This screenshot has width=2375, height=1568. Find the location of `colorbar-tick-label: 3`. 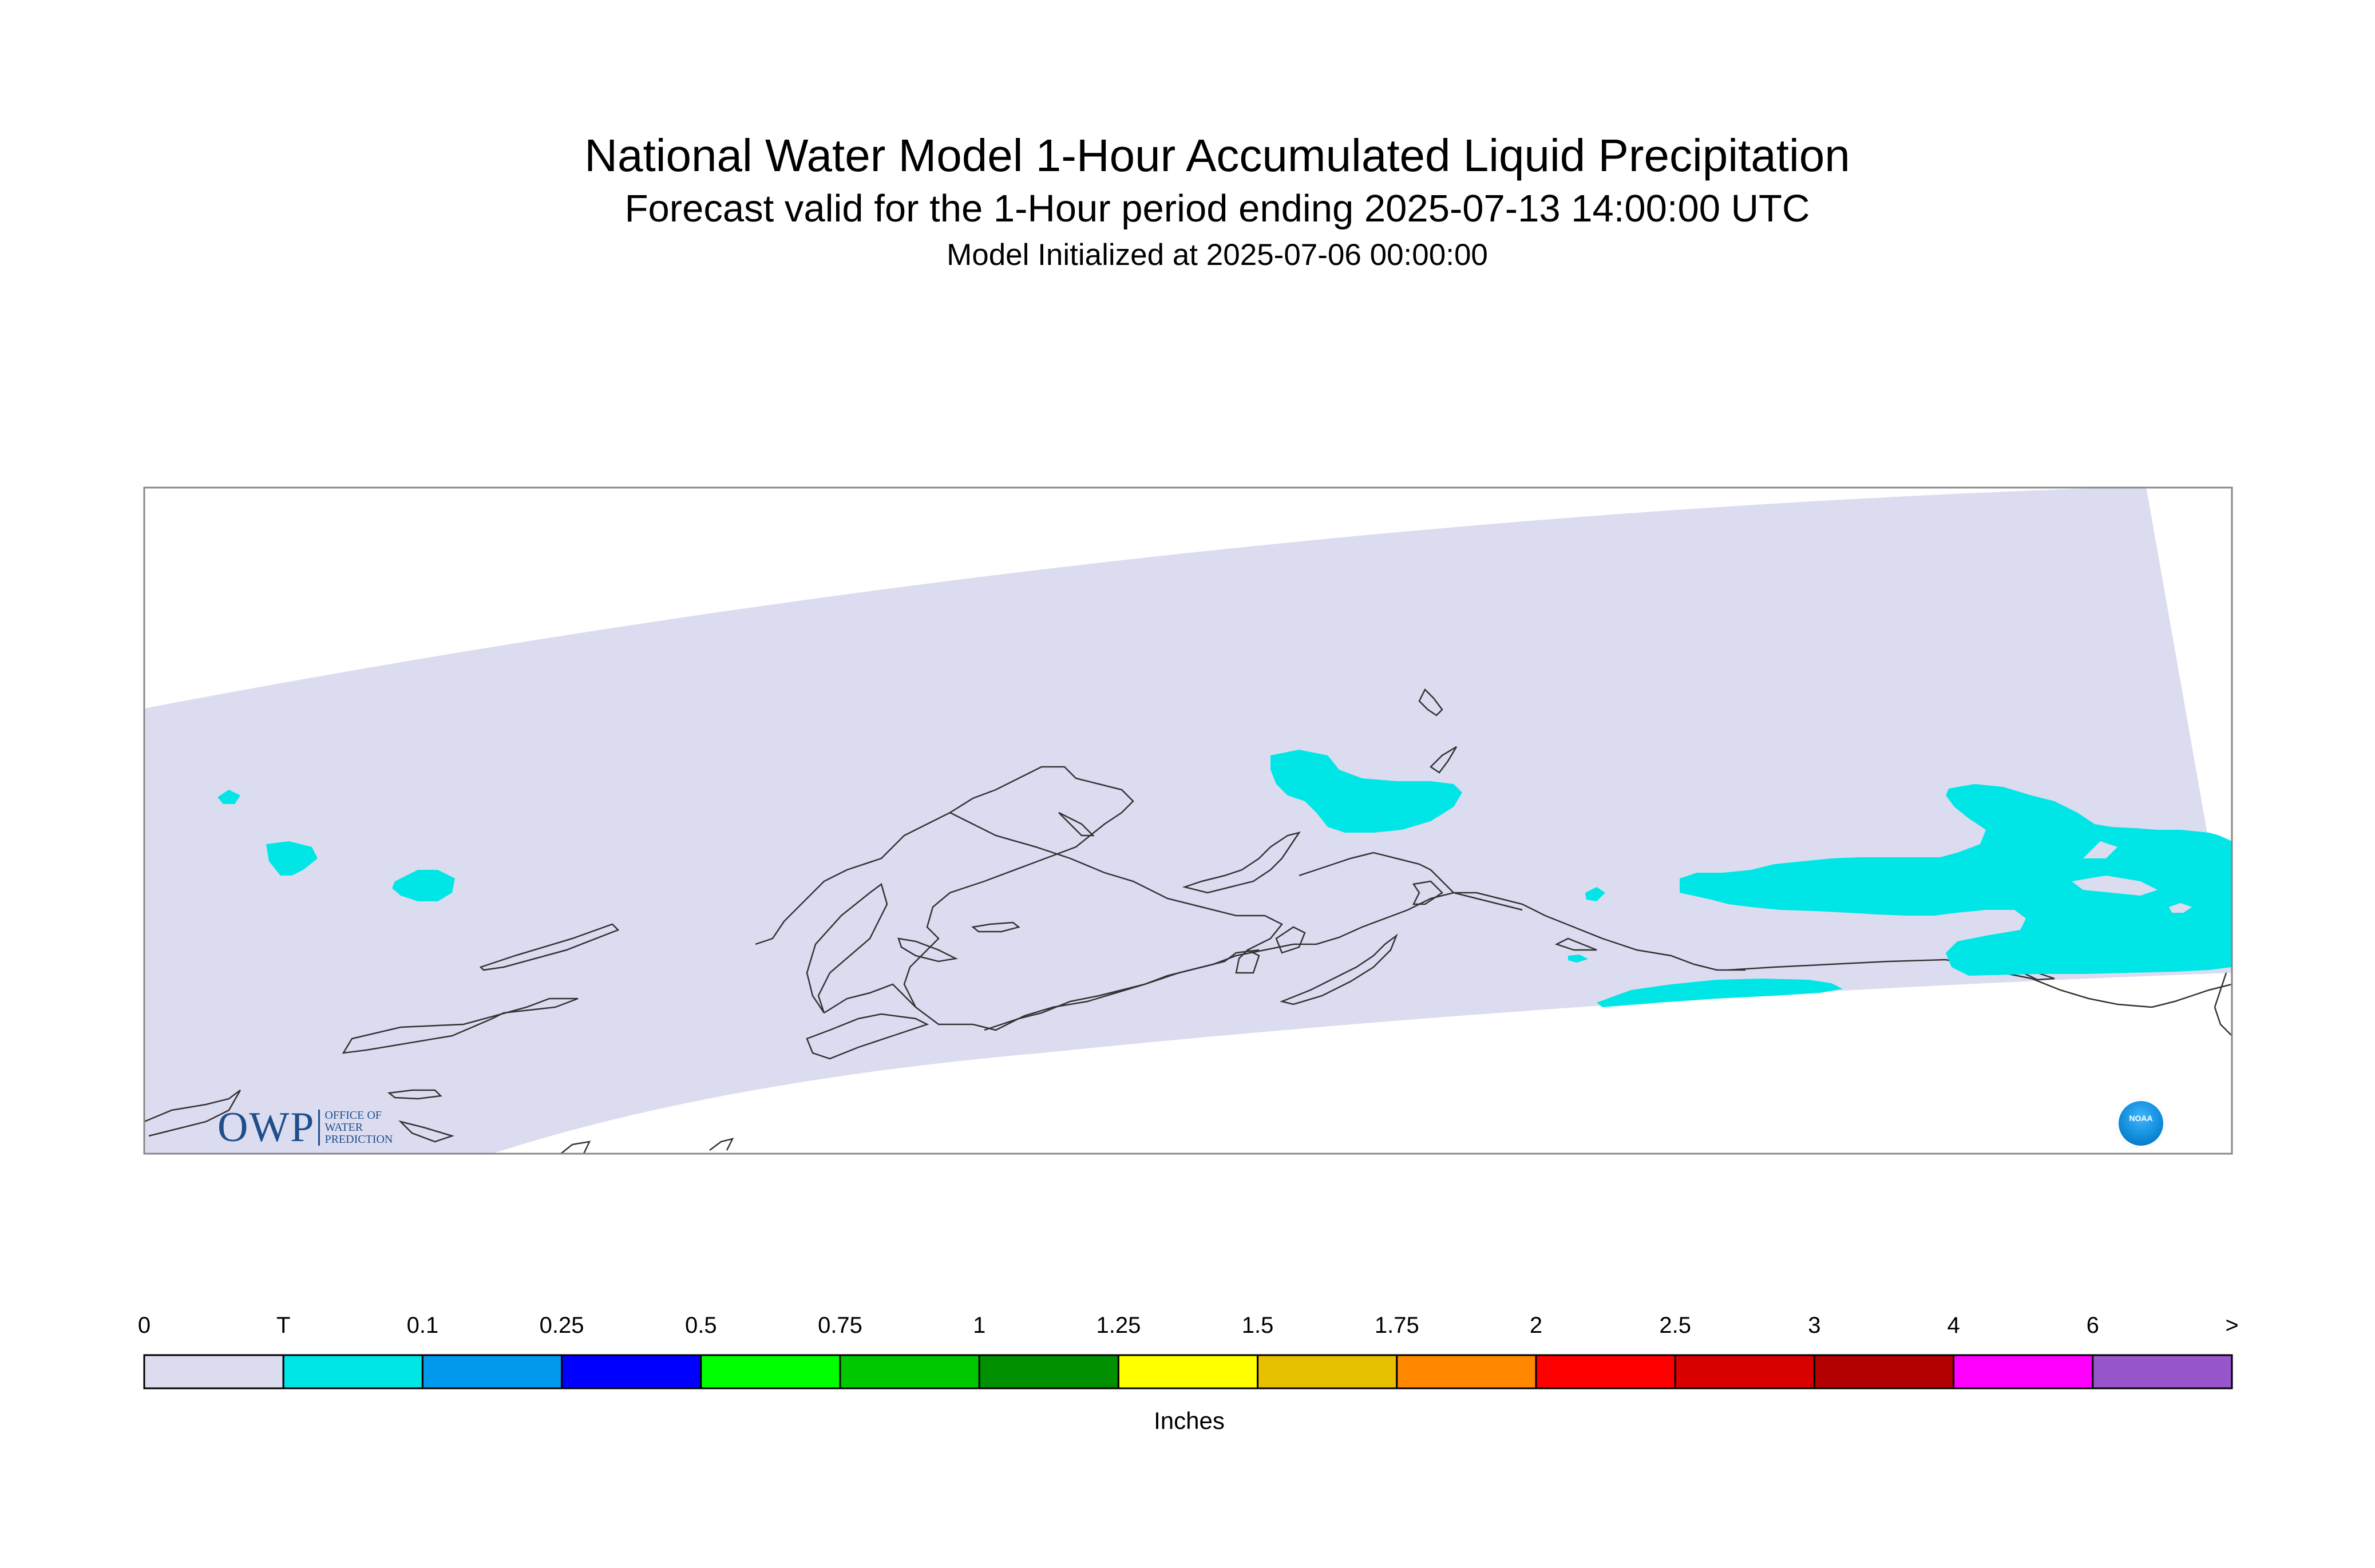

colorbar-tick-label: 3 is located at coordinates (1815, 1325).